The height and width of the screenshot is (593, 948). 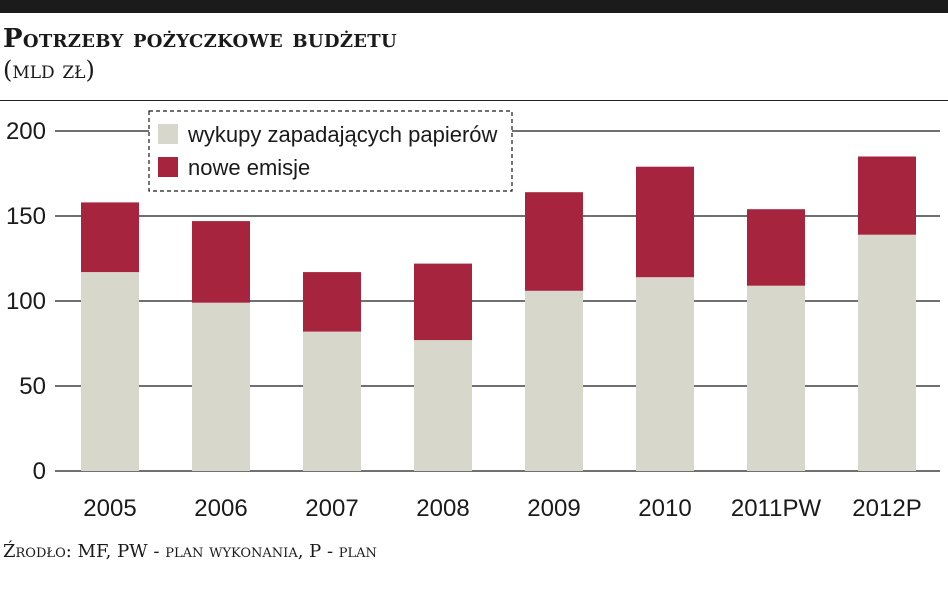 What do you see at coordinates (887, 195) in the screenshot?
I see `bar-new-issues-2012P` at bounding box center [887, 195].